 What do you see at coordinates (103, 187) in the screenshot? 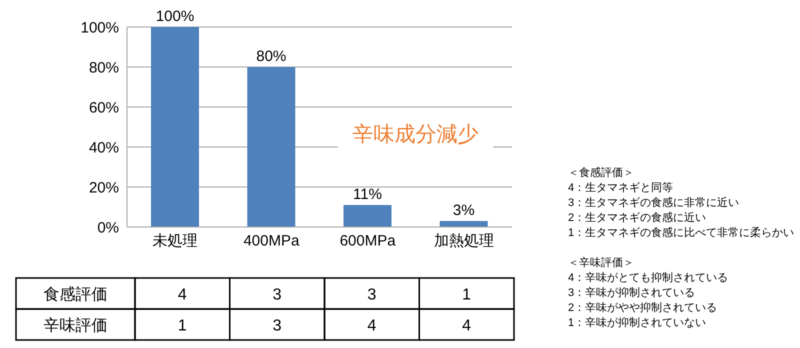
I see `y-tick-label: 20%` at bounding box center [103, 187].